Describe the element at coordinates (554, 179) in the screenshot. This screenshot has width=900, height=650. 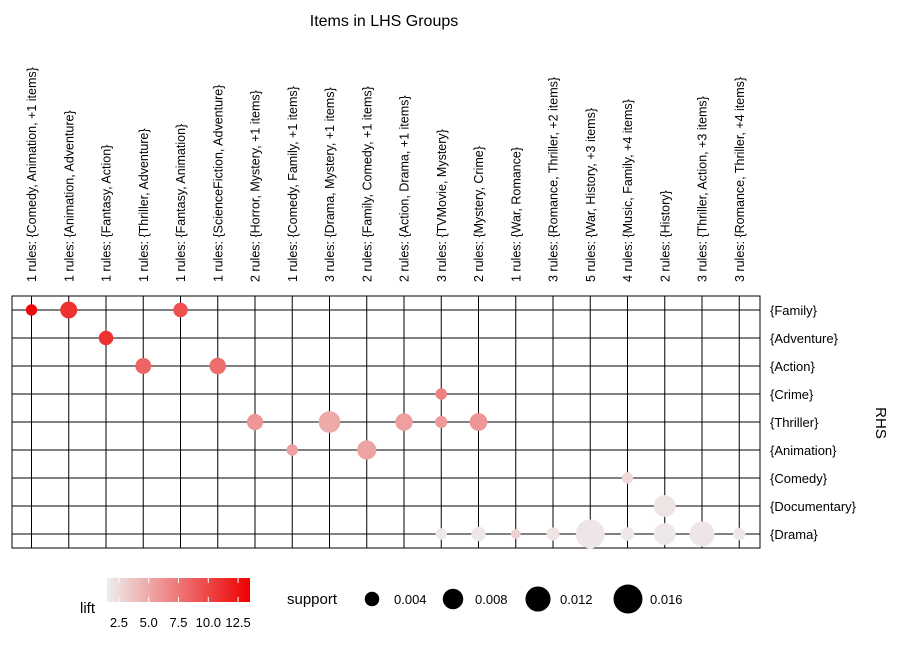
I see `lhs-group-label: 3 rules: {Romance, Thriller, +2 items}` at that location.